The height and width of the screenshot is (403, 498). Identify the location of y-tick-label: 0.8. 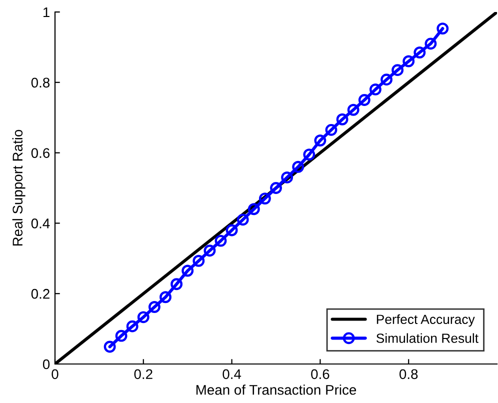
(40, 83).